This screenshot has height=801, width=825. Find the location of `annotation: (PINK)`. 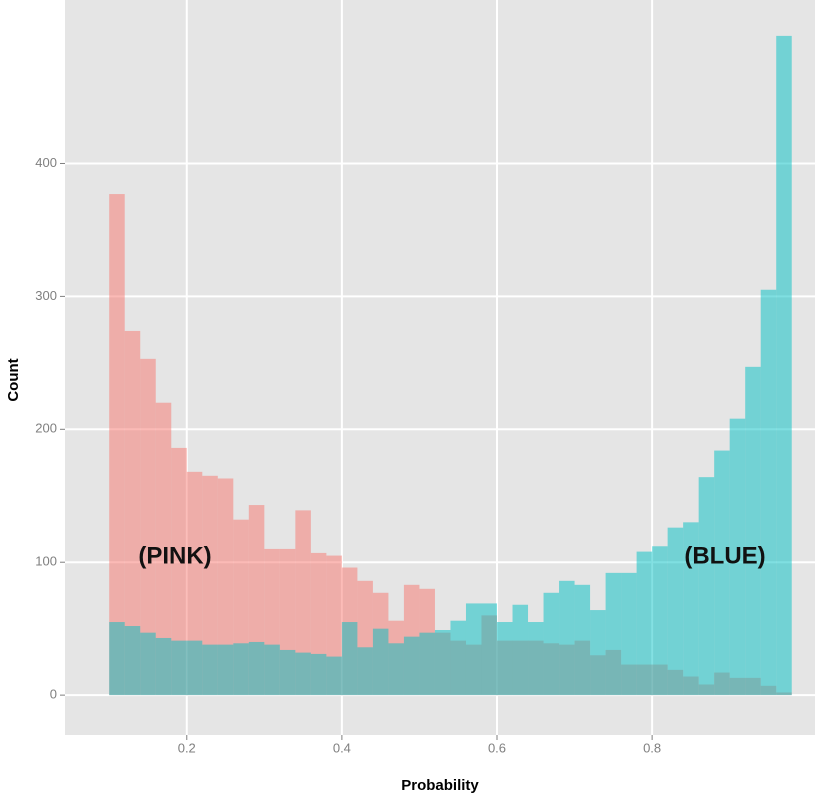

annotation: (PINK) is located at coordinates (174, 555).